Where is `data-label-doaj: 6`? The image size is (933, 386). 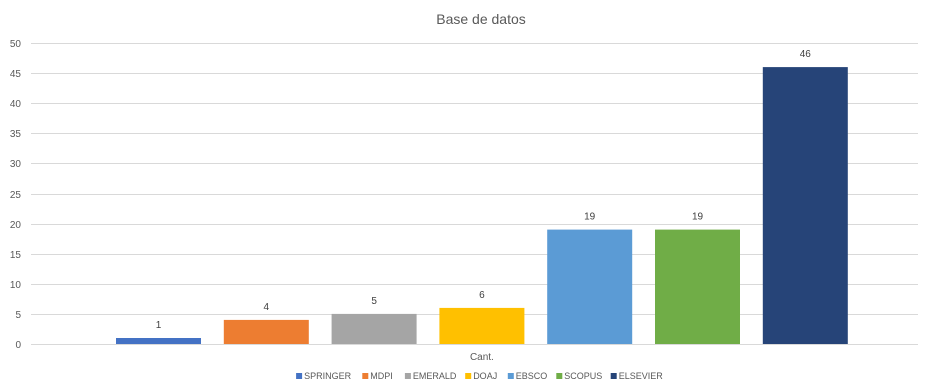
data-label-doaj: 6 is located at coordinates (482, 295).